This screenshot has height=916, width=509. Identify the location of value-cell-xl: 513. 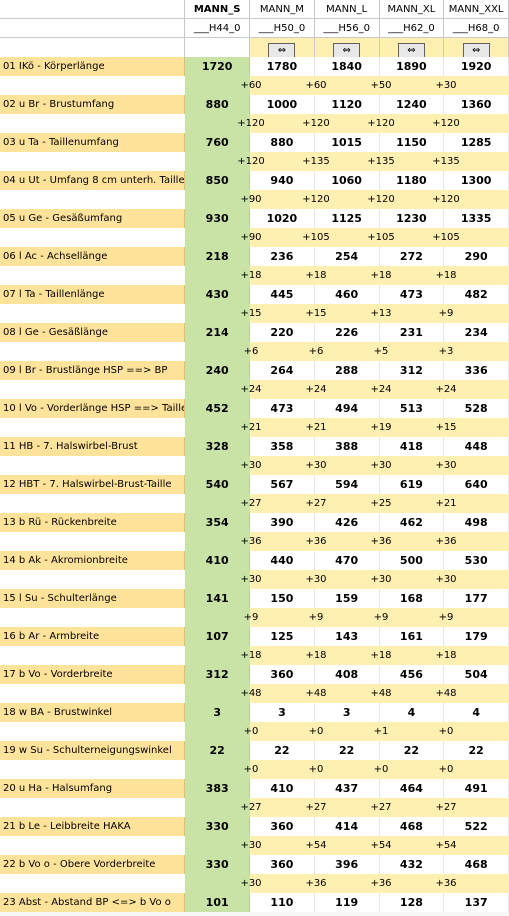
(412, 408).